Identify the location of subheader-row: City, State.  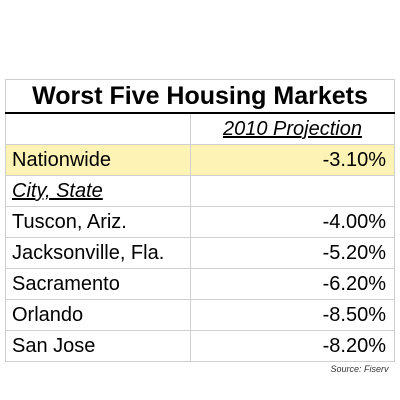
(200, 191).